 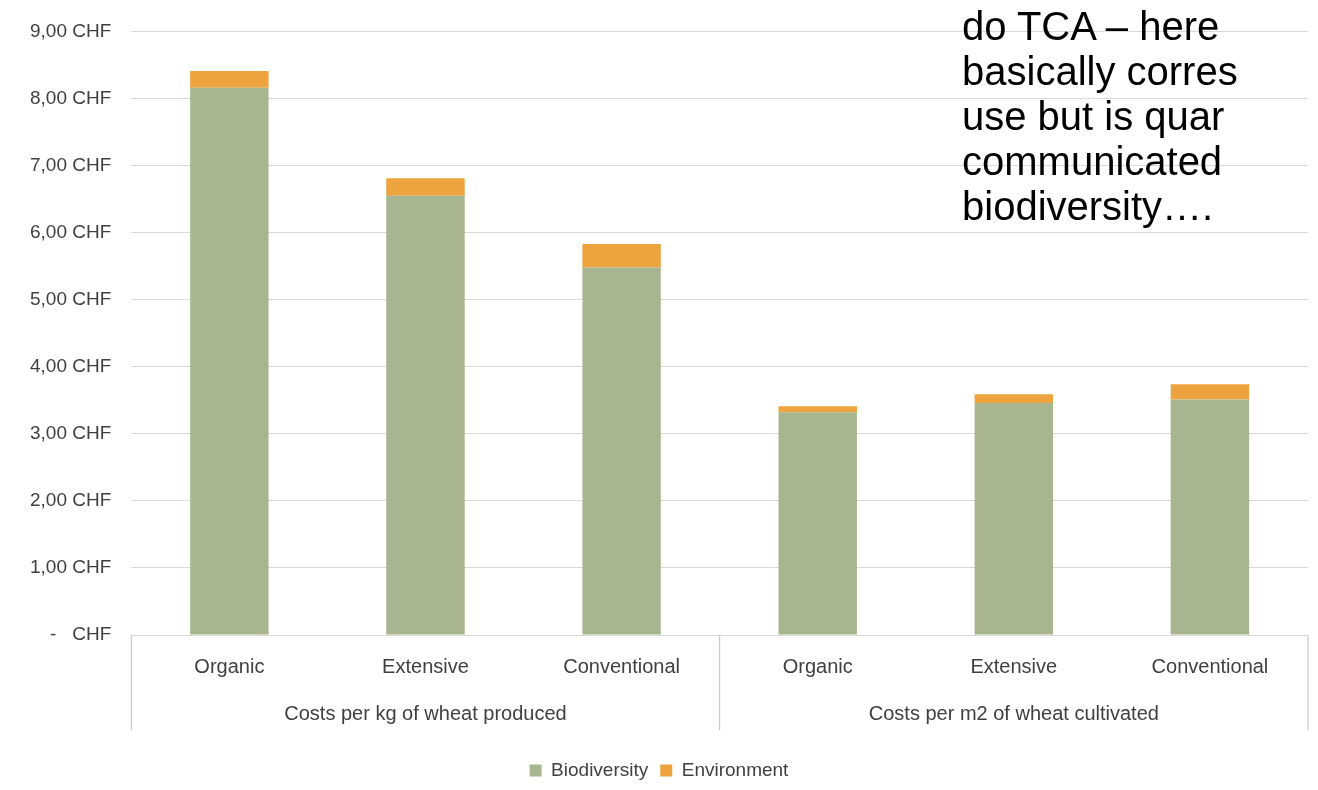 What do you see at coordinates (1013, 712) in the screenshot?
I see `text: Costs per m2 of wheat cultivated` at bounding box center [1013, 712].